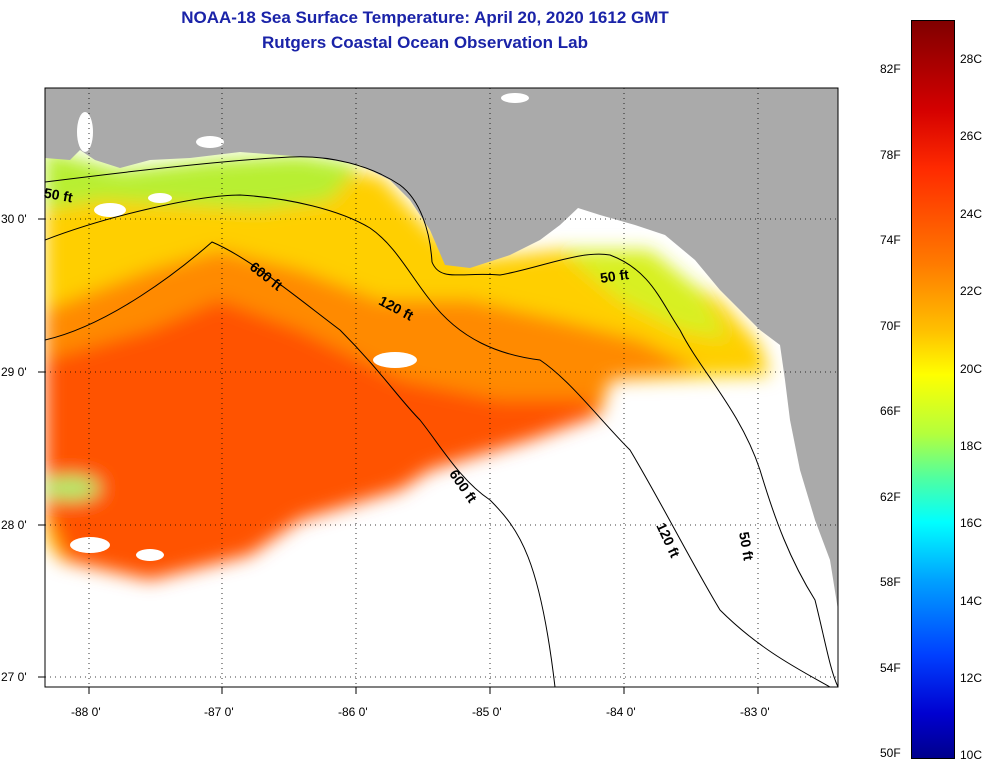  I want to click on colorbar-label-c: 24C, so click(971, 214).